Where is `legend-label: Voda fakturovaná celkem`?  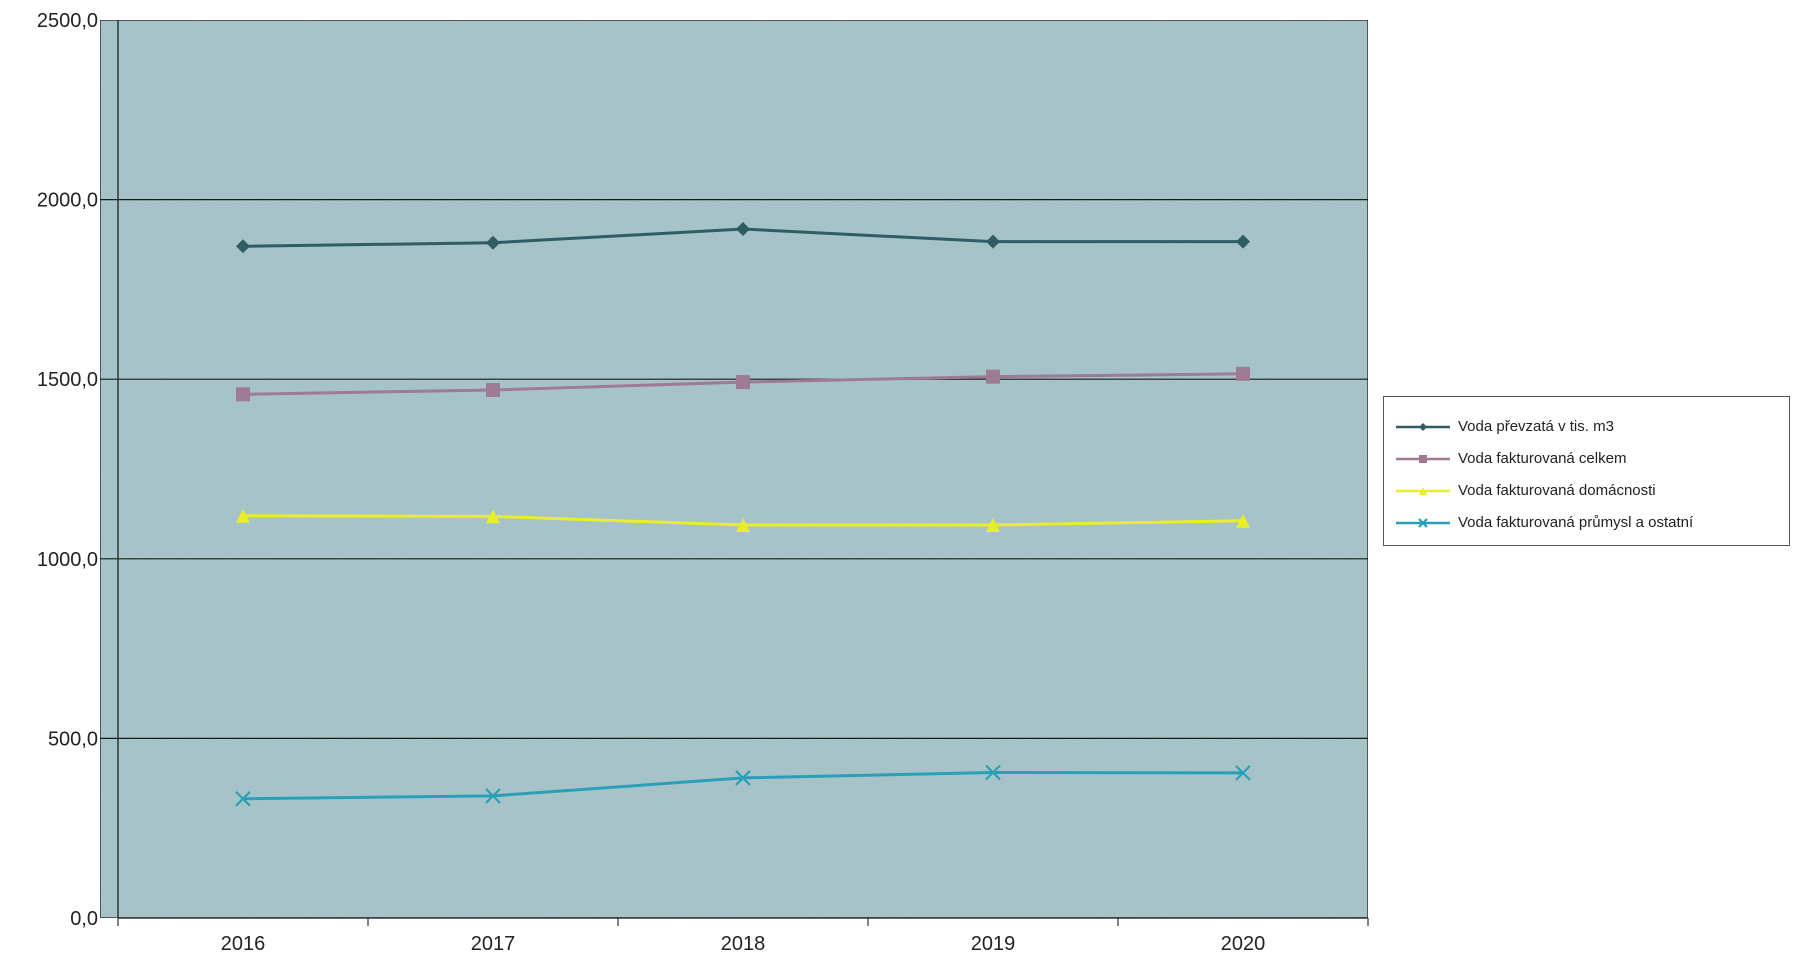 legend-label: Voda fakturovaná celkem is located at coordinates (1542, 458).